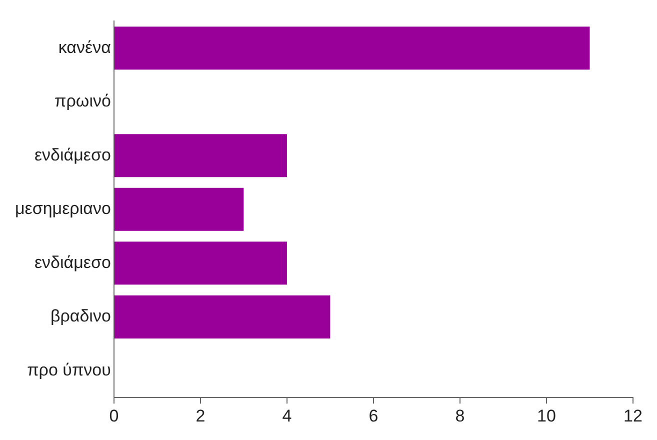 This screenshot has height=440, width=657. Describe the element at coordinates (460, 416) in the screenshot. I see `x-tick-label: 8` at that location.